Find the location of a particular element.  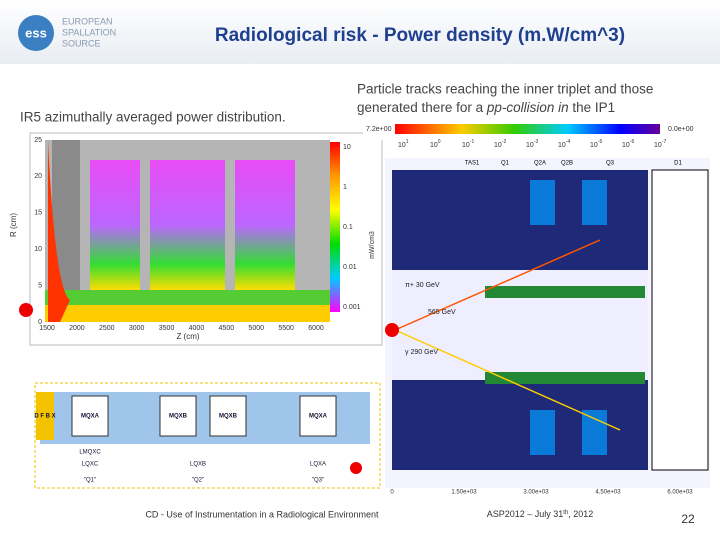

footer-date: ASP2012 – July 31th, 2012 is located at coordinates (540, 514).